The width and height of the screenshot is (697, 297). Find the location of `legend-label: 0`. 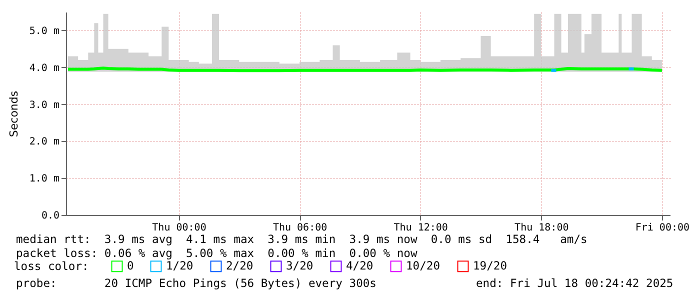

legend-label: 0 is located at coordinates (130, 265).